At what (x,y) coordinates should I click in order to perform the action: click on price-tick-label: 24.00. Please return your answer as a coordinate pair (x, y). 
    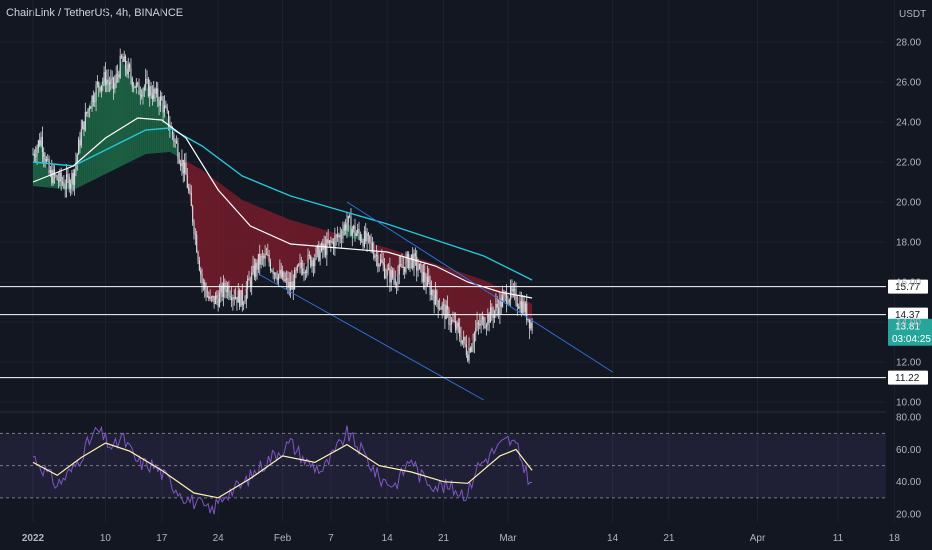
    Looking at the image, I should click on (908, 123).